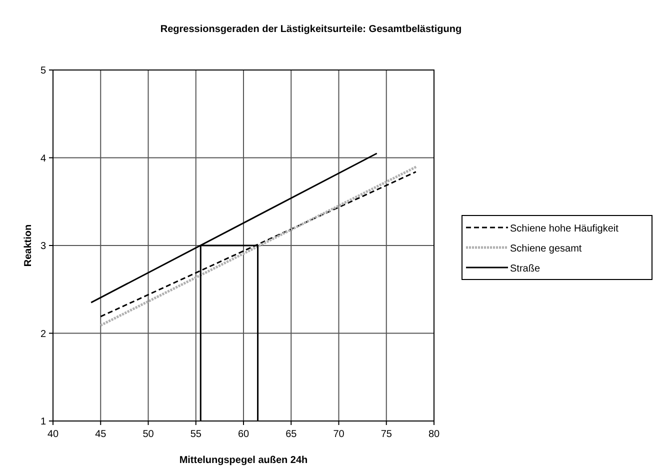 The height and width of the screenshot is (475, 662). What do you see at coordinates (525, 269) in the screenshot?
I see `legend-label: Straße` at bounding box center [525, 269].